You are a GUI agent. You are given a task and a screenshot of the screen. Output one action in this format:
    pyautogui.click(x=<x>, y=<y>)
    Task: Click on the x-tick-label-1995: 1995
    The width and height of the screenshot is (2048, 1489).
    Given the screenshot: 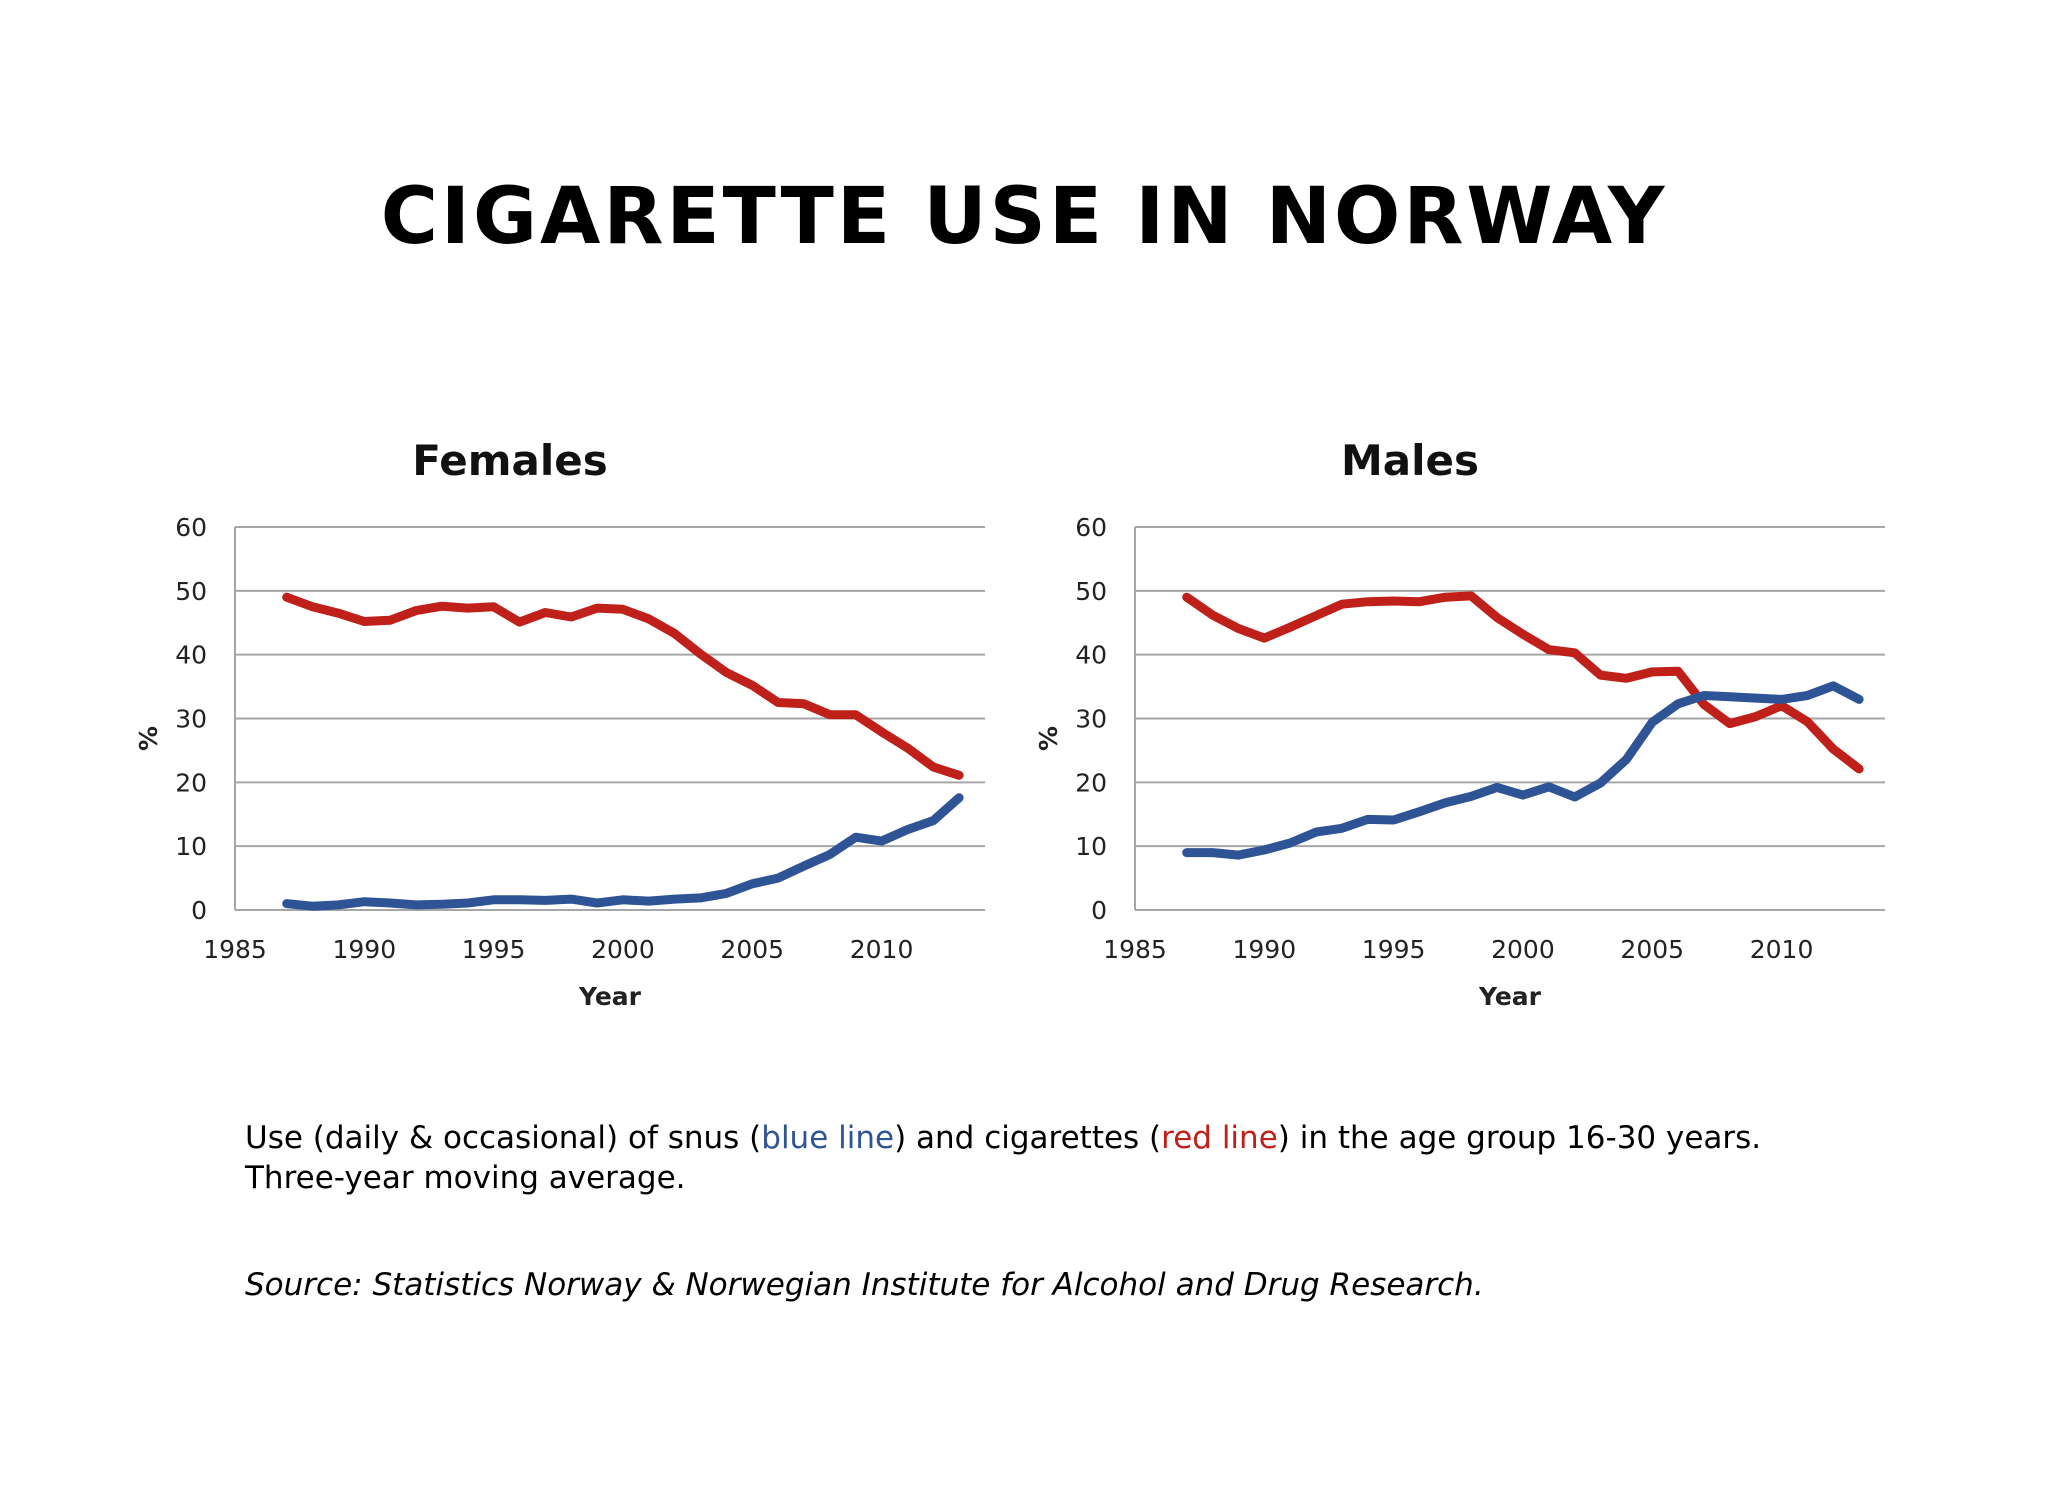 What is the action you would take?
    pyautogui.click(x=494, y=949)
    